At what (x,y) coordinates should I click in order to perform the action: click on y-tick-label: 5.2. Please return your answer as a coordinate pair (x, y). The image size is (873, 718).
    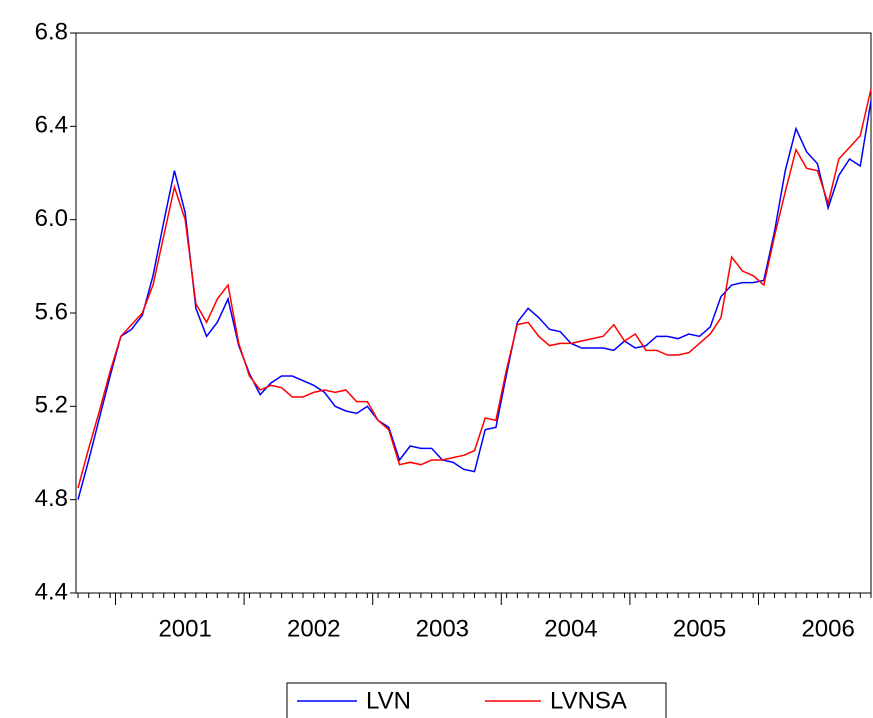
    Looking at the image, I should click on (51, 405).